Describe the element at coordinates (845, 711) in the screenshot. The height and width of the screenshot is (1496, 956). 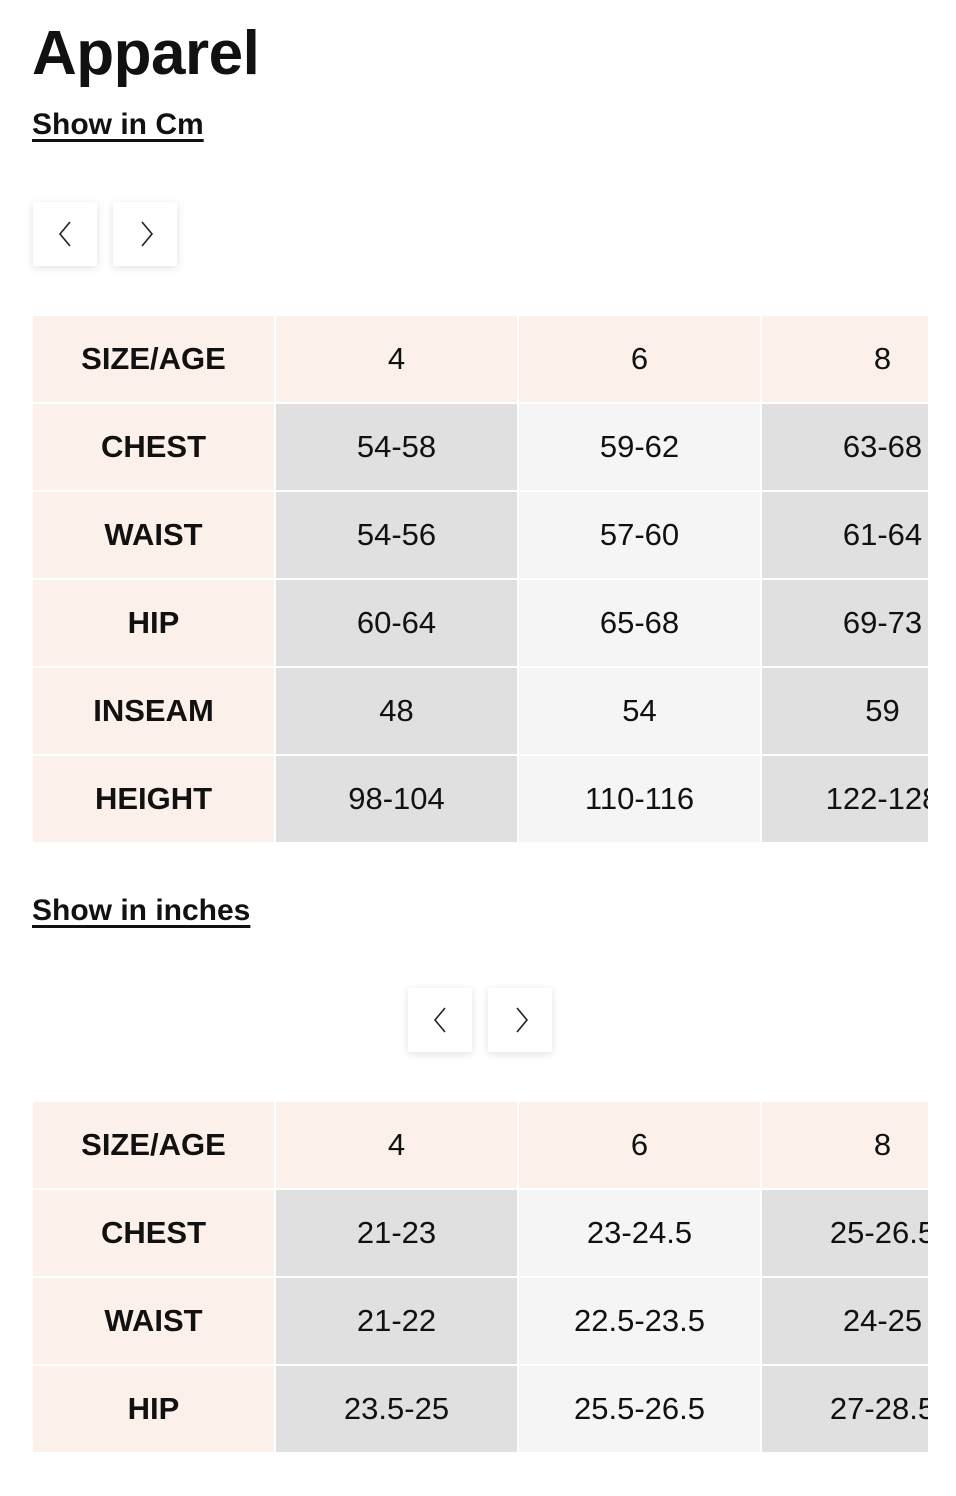
I see `table-cell: 59` at that location.